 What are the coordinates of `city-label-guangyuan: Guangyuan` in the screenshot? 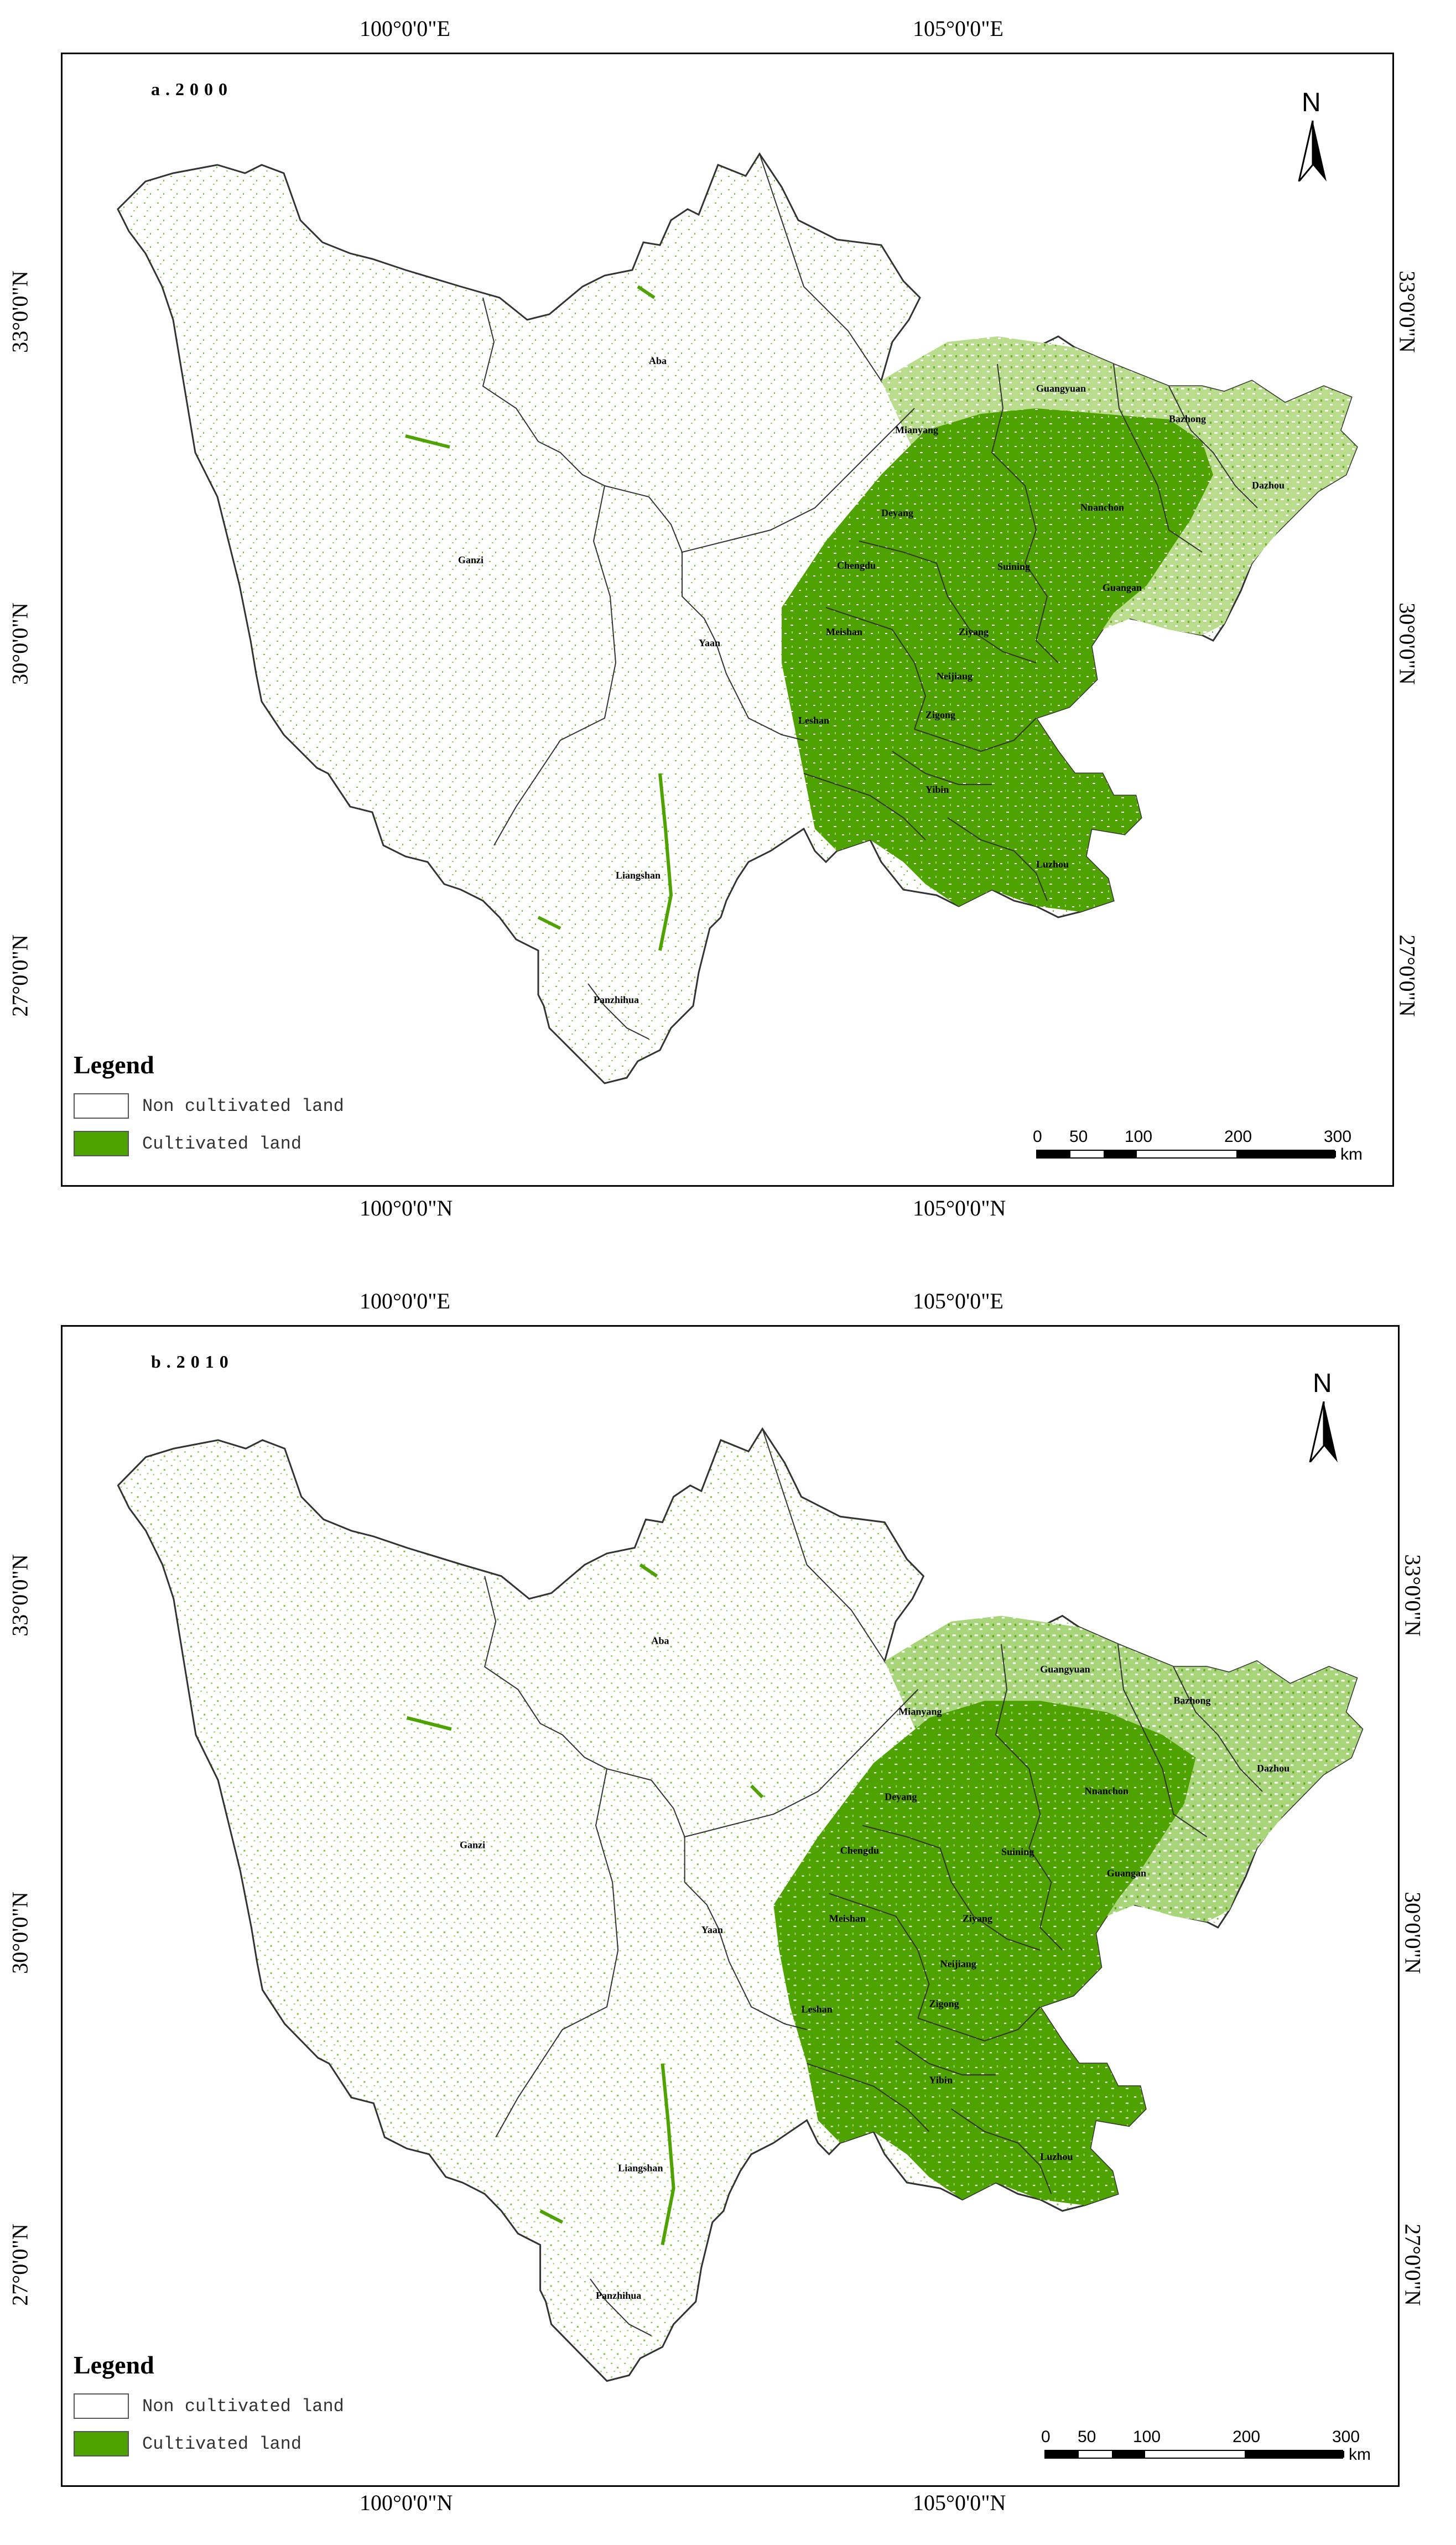 It's located at (1065, 1669).